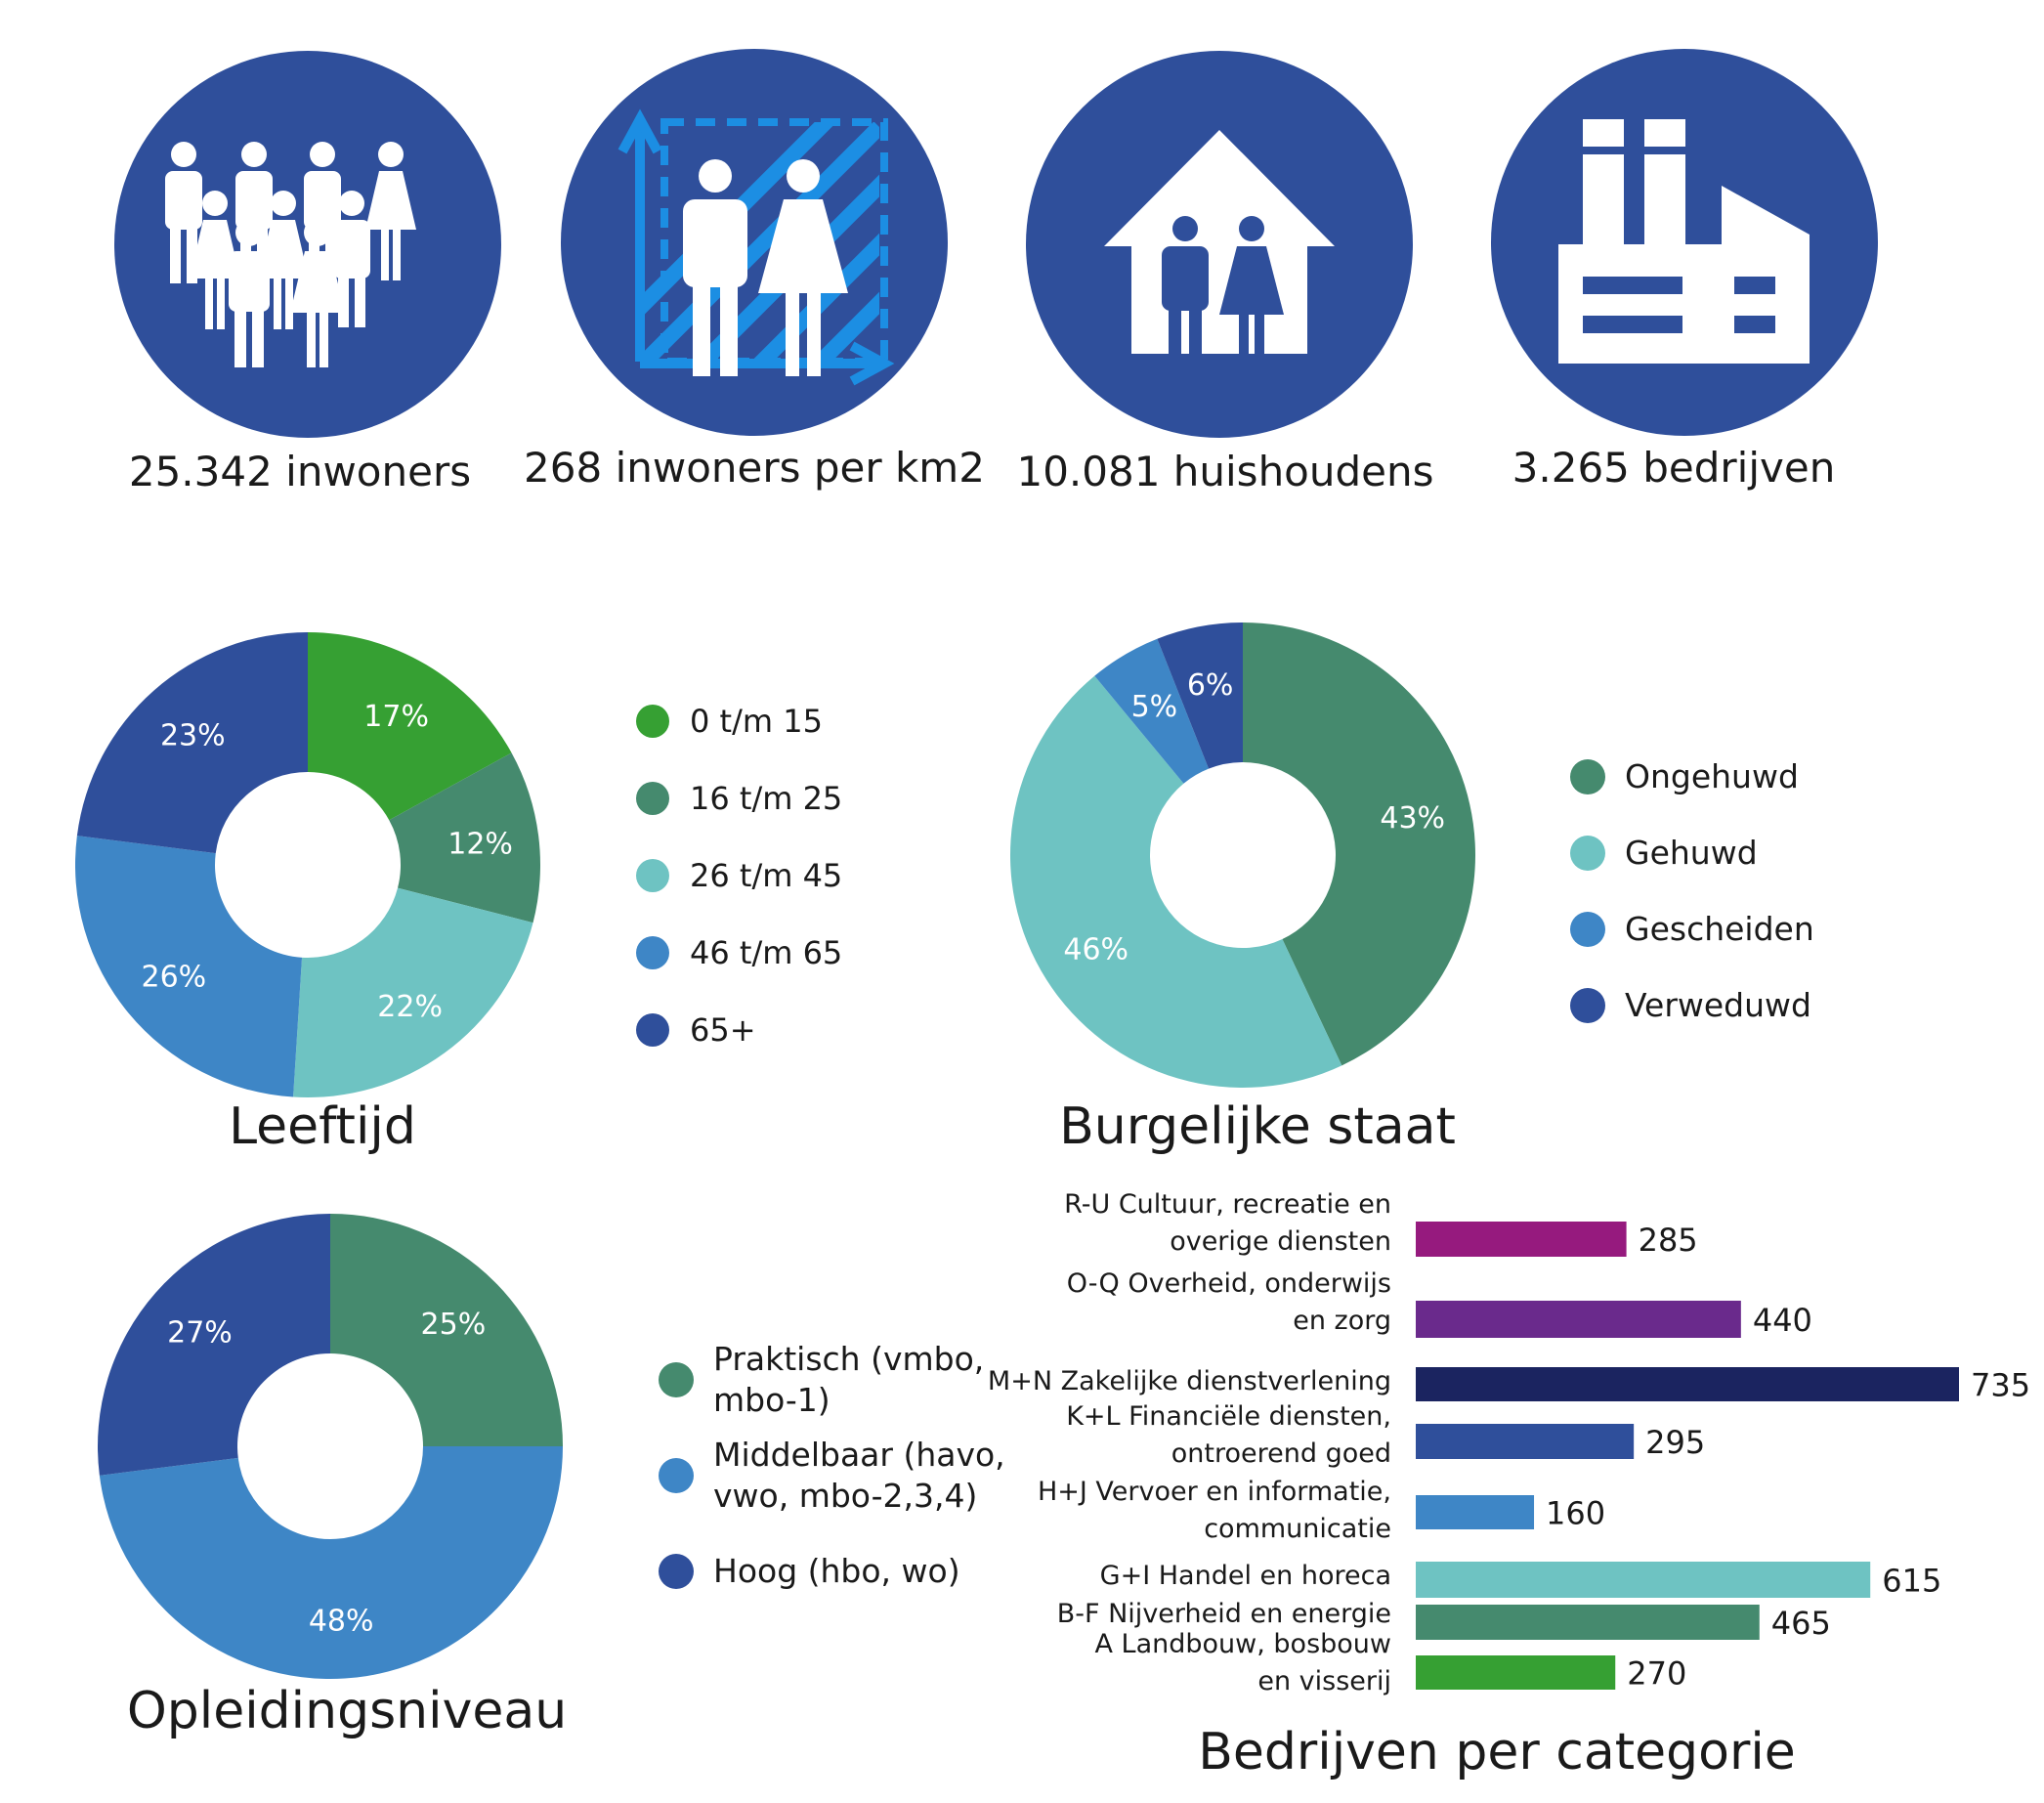  I want to click on legend-leeftijd: 0 t/m 15 16 t/m 25 26 t/m 45 46 t/m 65 65+, so click(739, 876).